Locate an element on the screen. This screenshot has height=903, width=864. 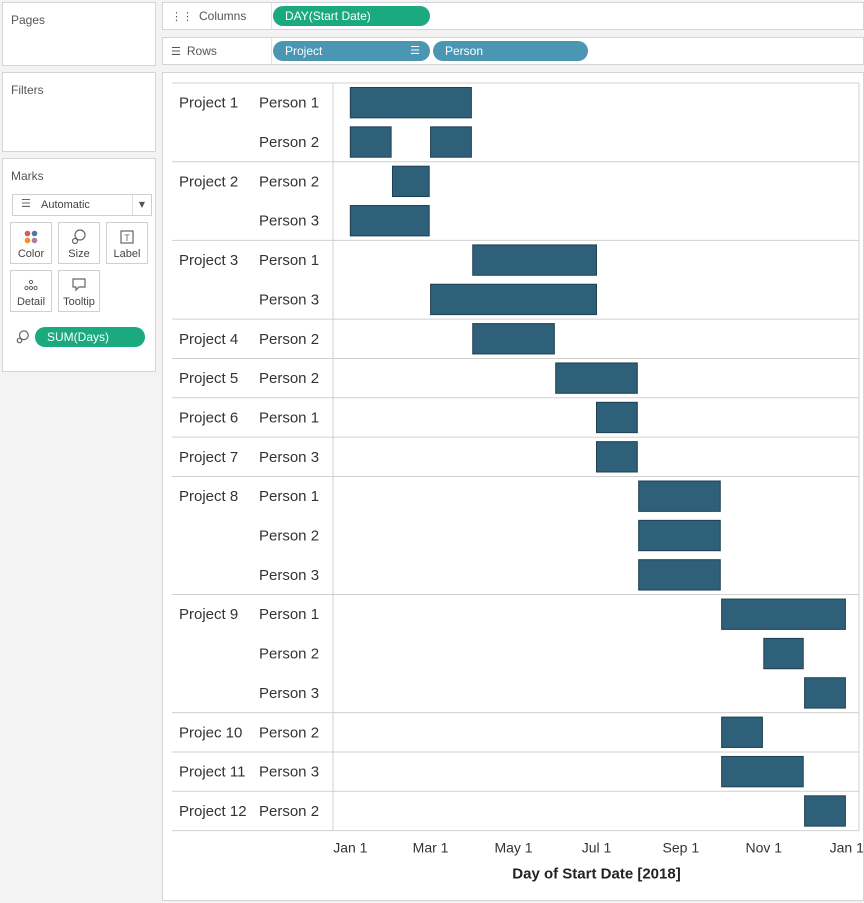
label-button: T Label is located at coordinates (127, 243).